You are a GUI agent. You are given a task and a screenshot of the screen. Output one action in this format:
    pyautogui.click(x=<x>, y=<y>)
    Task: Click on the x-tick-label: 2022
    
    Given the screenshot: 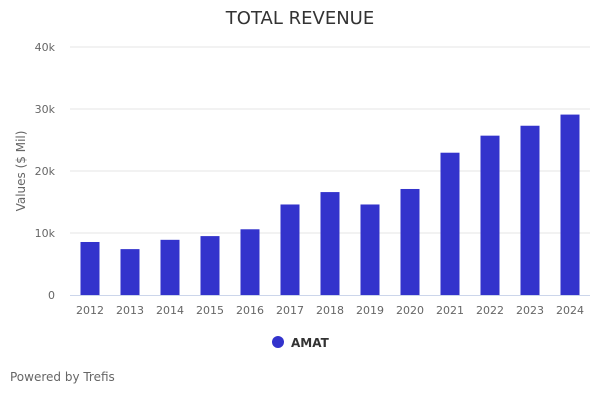 What is the action you would take?
    pyautogui.click(x=490, y=310)
    